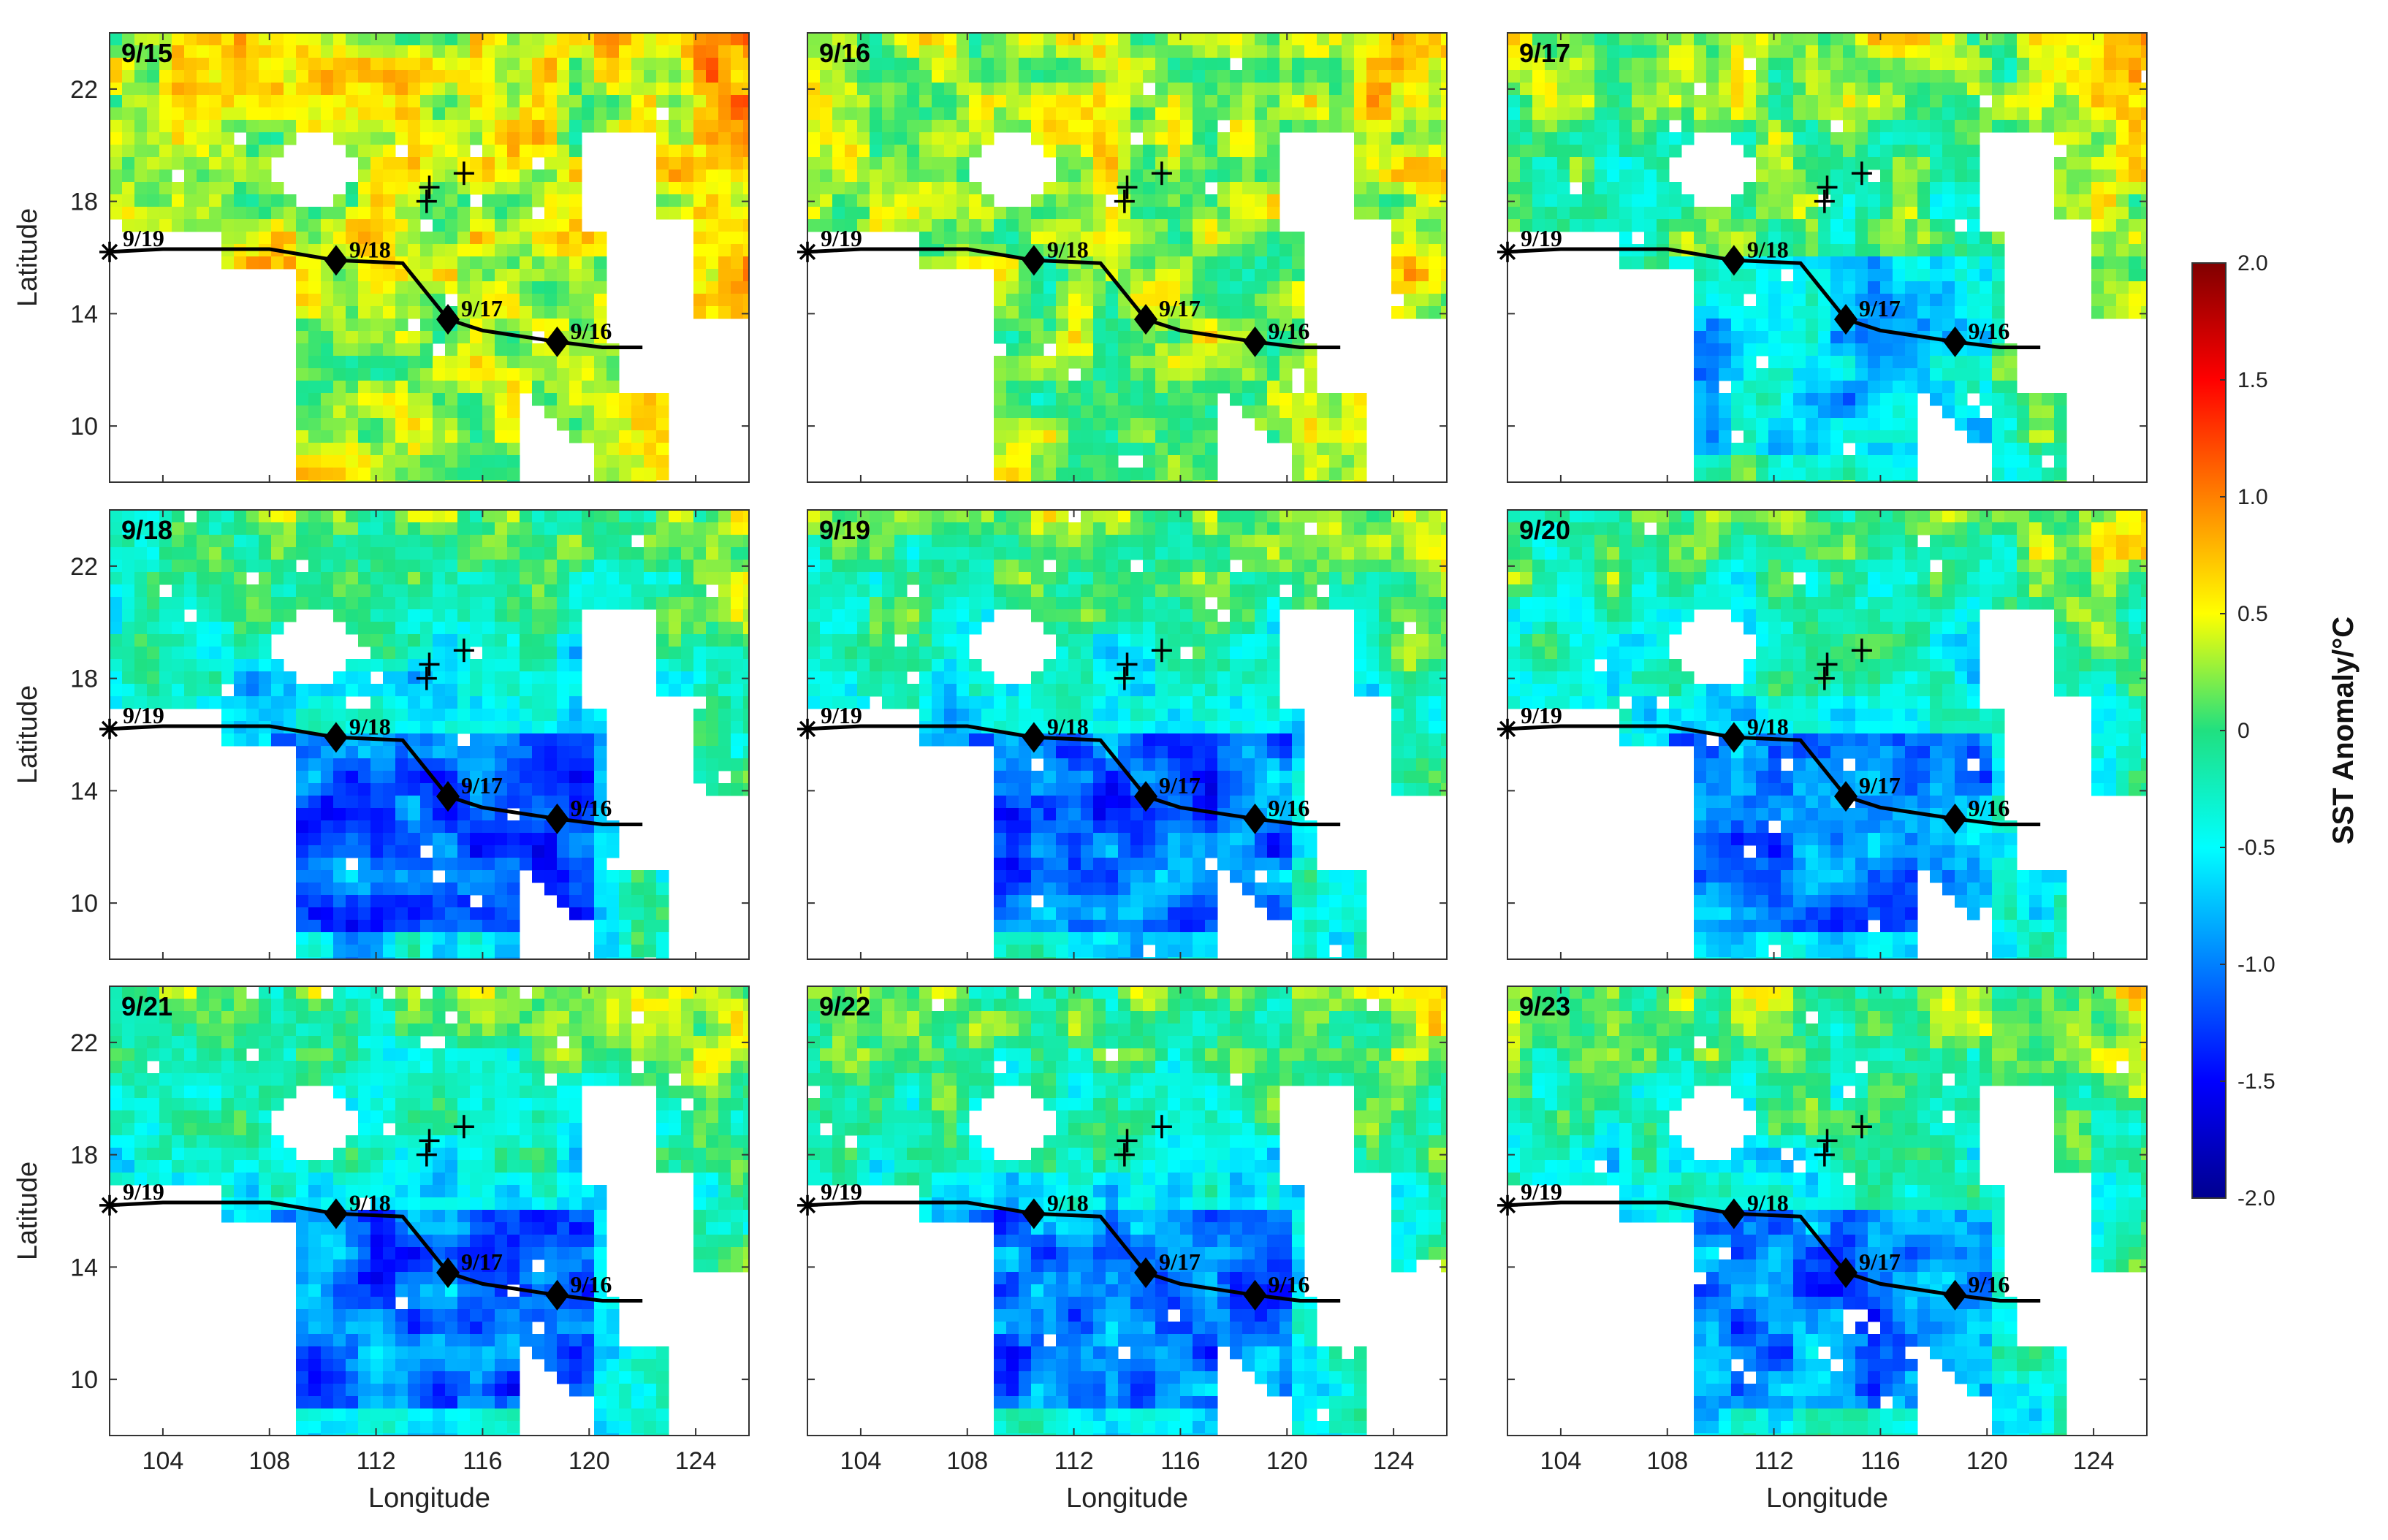  I want to click on panel-date-title: 9/16, so click(844, 53).